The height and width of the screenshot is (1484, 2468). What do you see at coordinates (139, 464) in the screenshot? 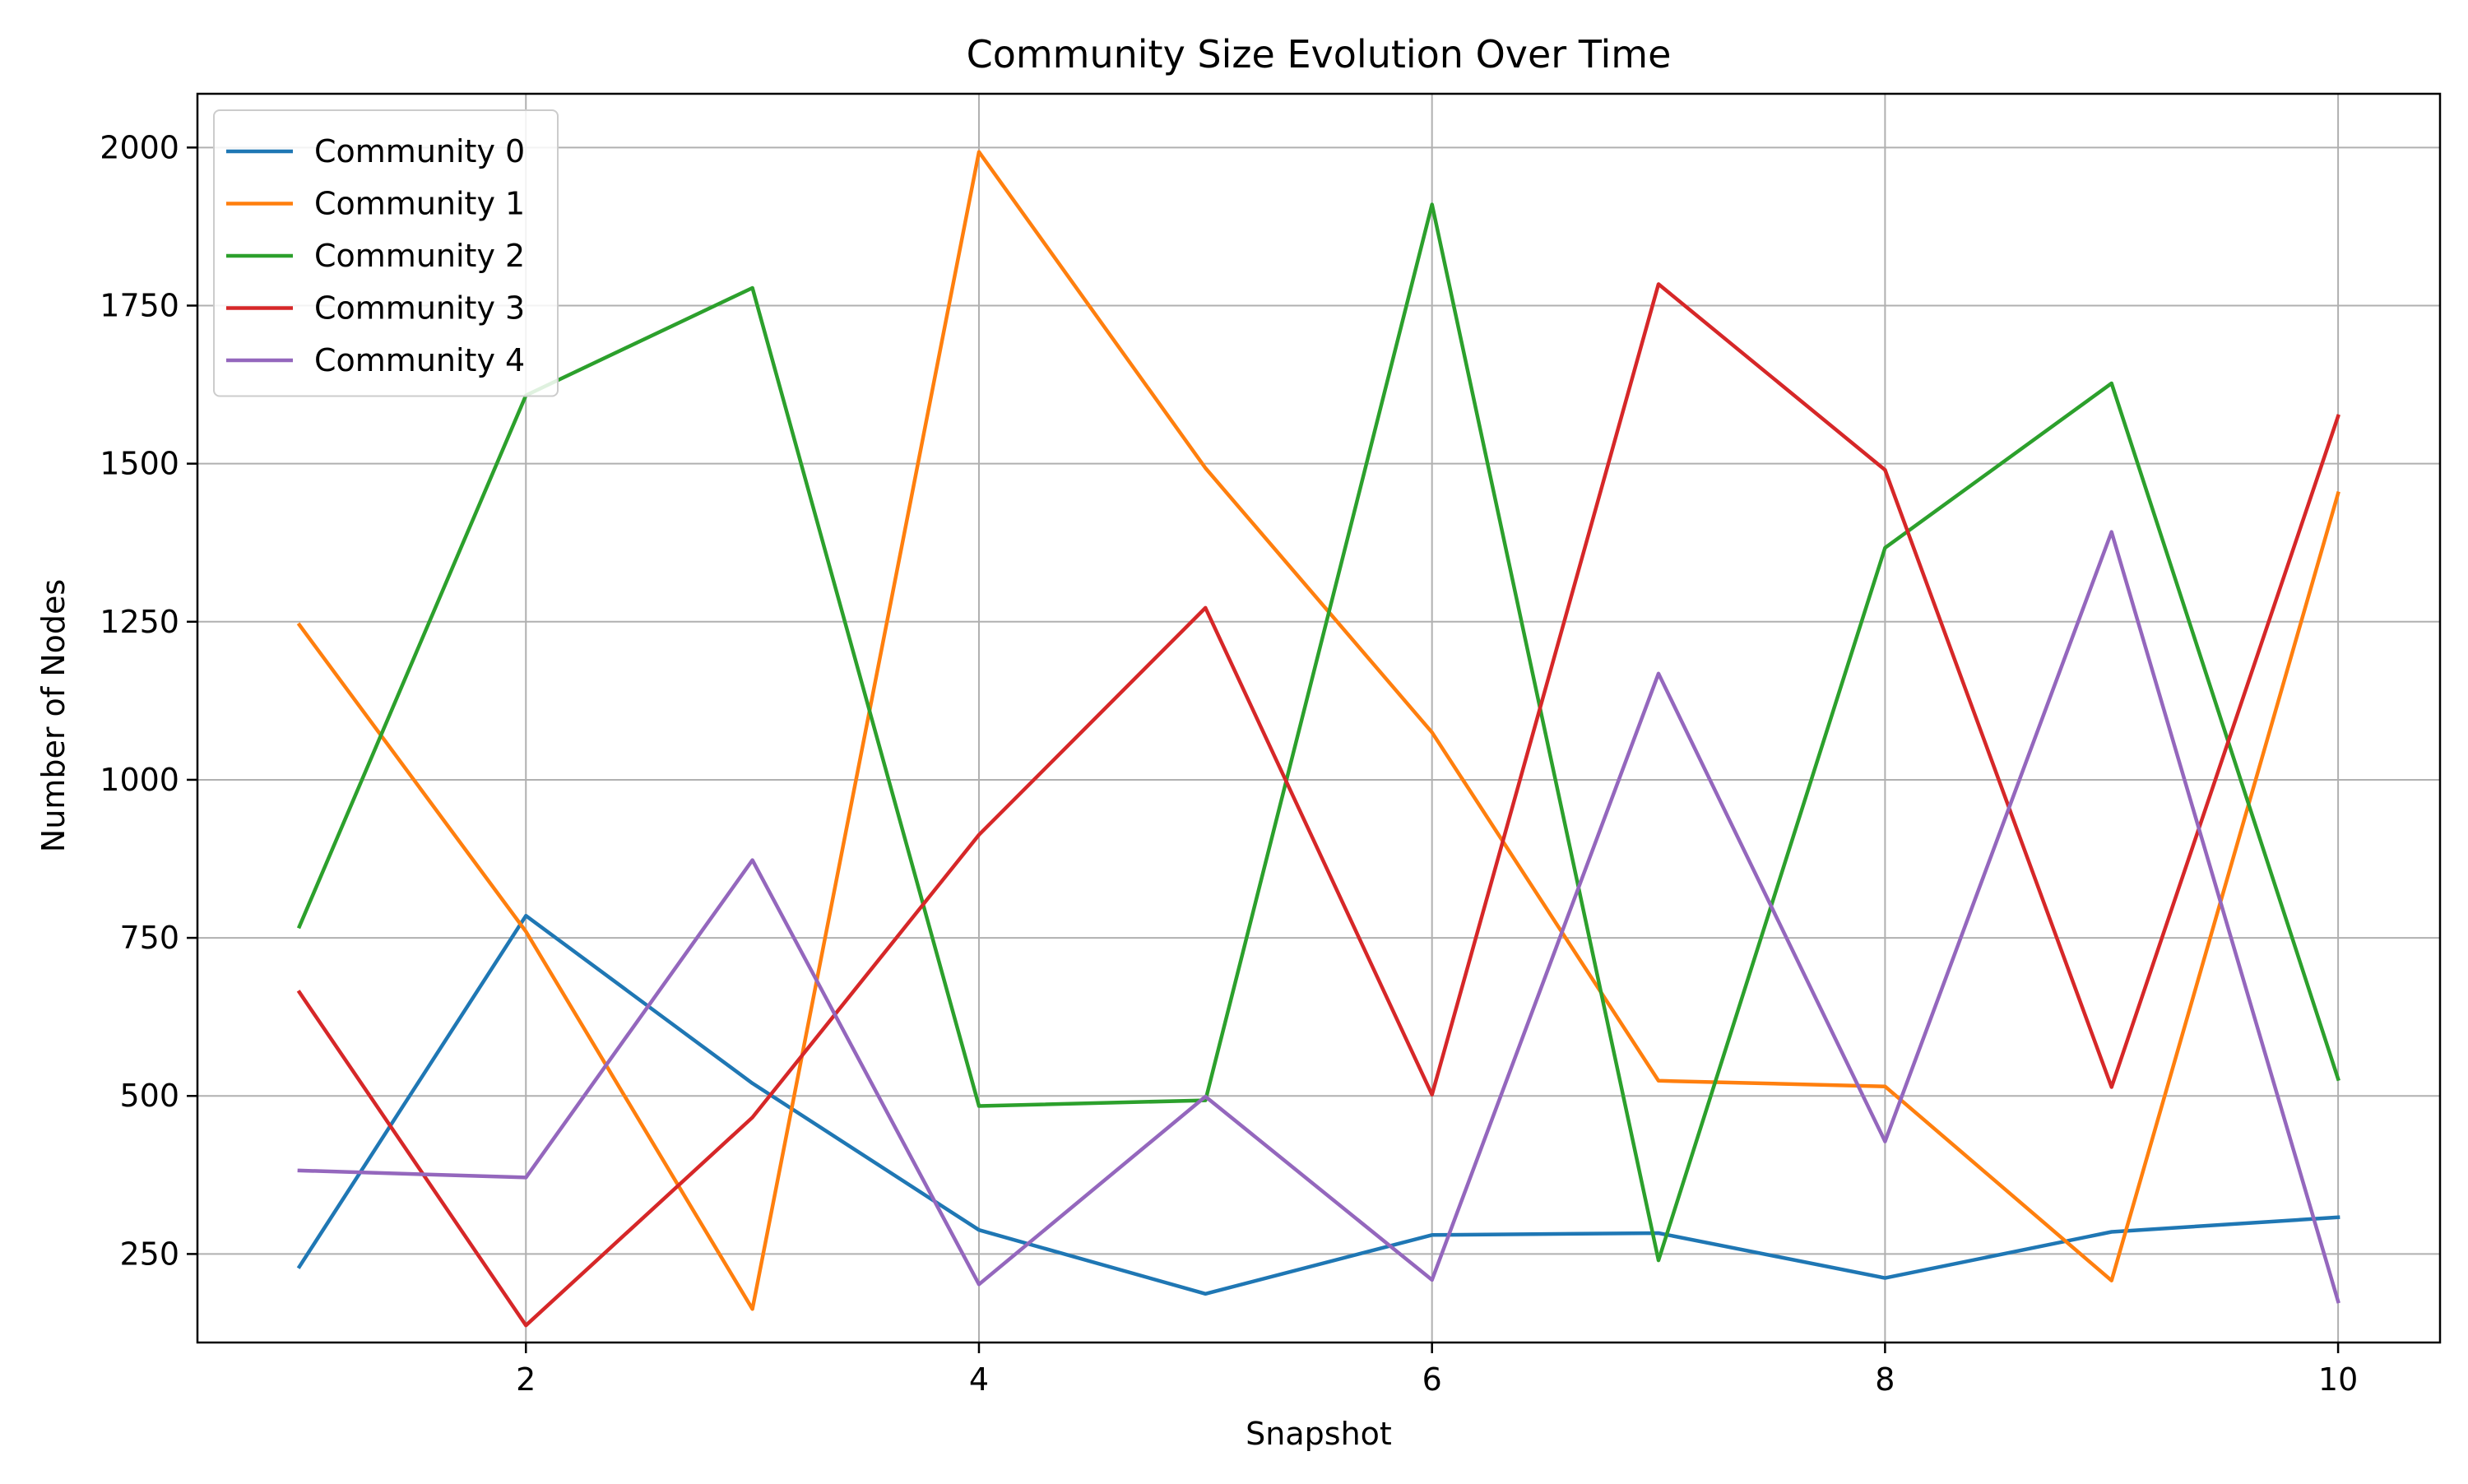
I see `y-tick-label: 1500` at bounding box center [139, 464].